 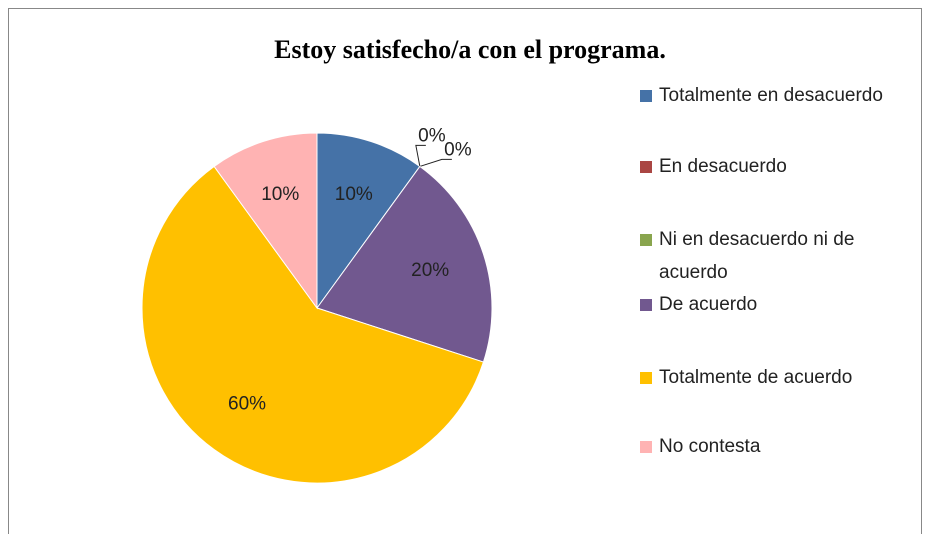 What do you see at coordinates (756, 239) in the screenshot?
I see `legend-label-line: Ni en desacuerdo ni de` at bounding box center [756, 239].